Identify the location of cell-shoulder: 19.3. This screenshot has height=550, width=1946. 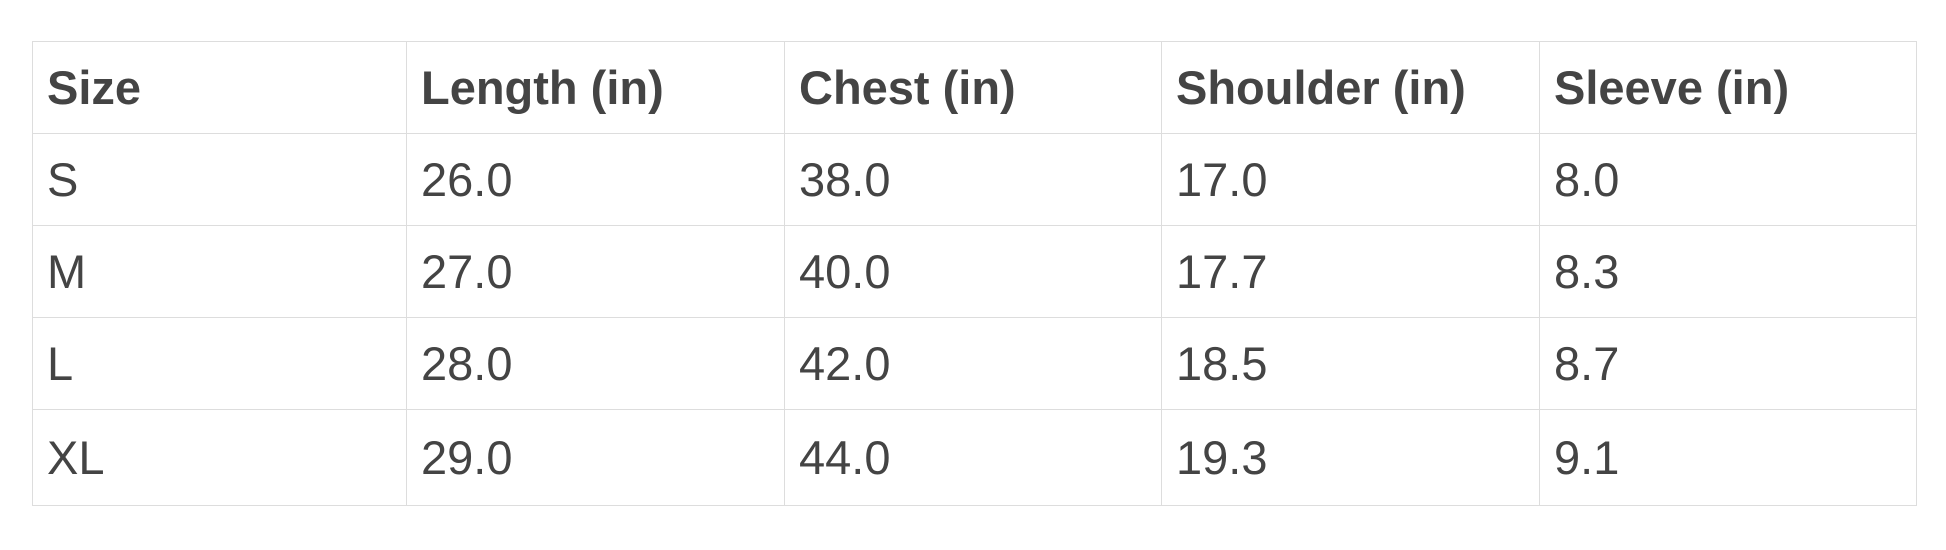
(1350, 457).